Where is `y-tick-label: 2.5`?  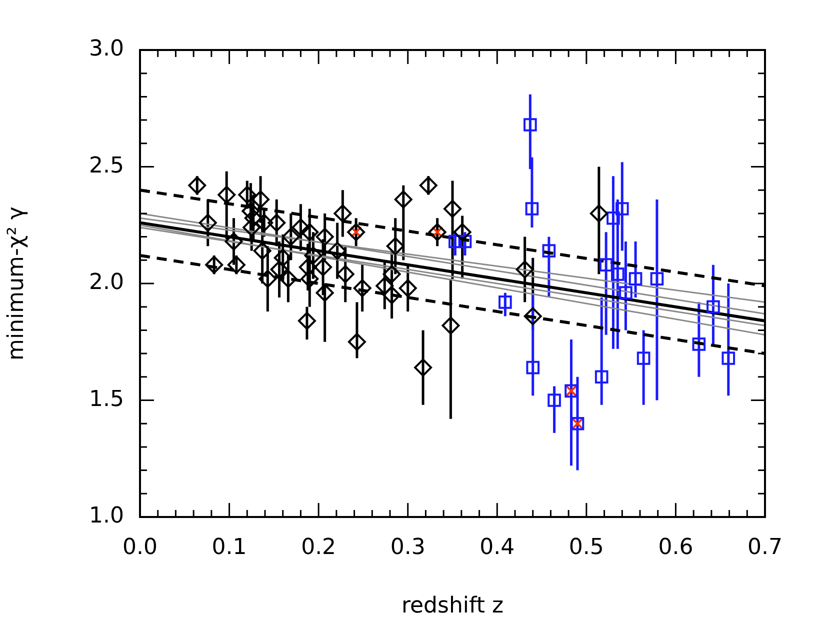
y-tick-label: 2.5 is located at coordinates (106, 165).